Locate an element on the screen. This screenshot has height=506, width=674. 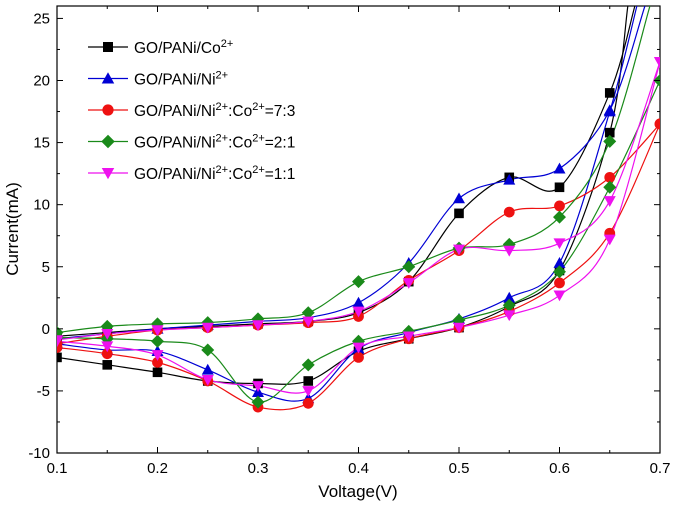
x-tick-label: 0.2 is located at coordinates (157, 468).